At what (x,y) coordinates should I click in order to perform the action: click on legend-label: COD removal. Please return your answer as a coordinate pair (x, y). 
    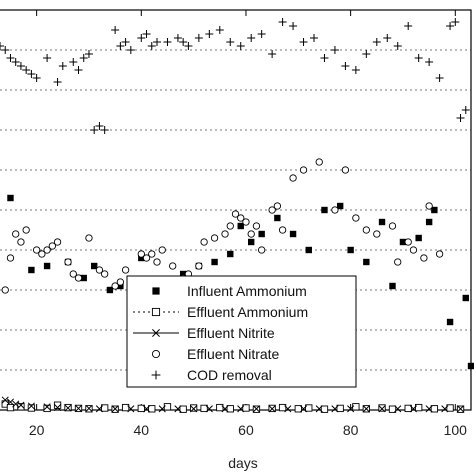
    Looking at the image, I should click on (229, 375).